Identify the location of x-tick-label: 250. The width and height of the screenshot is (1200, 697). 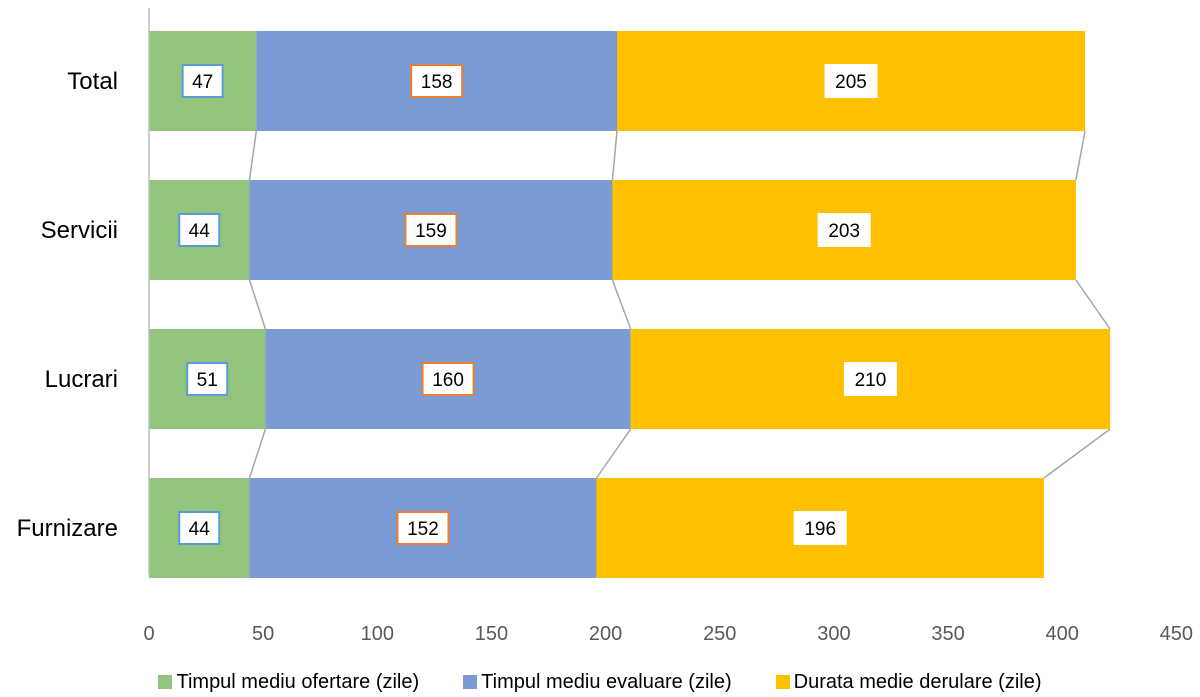
(719, 634).